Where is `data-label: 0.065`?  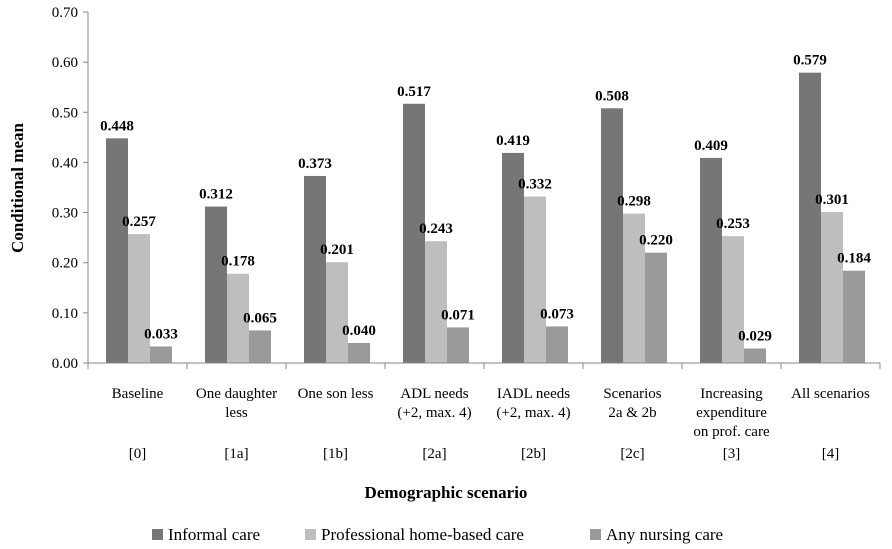
data-label: 0.065 is located at coordinates (260, 318).